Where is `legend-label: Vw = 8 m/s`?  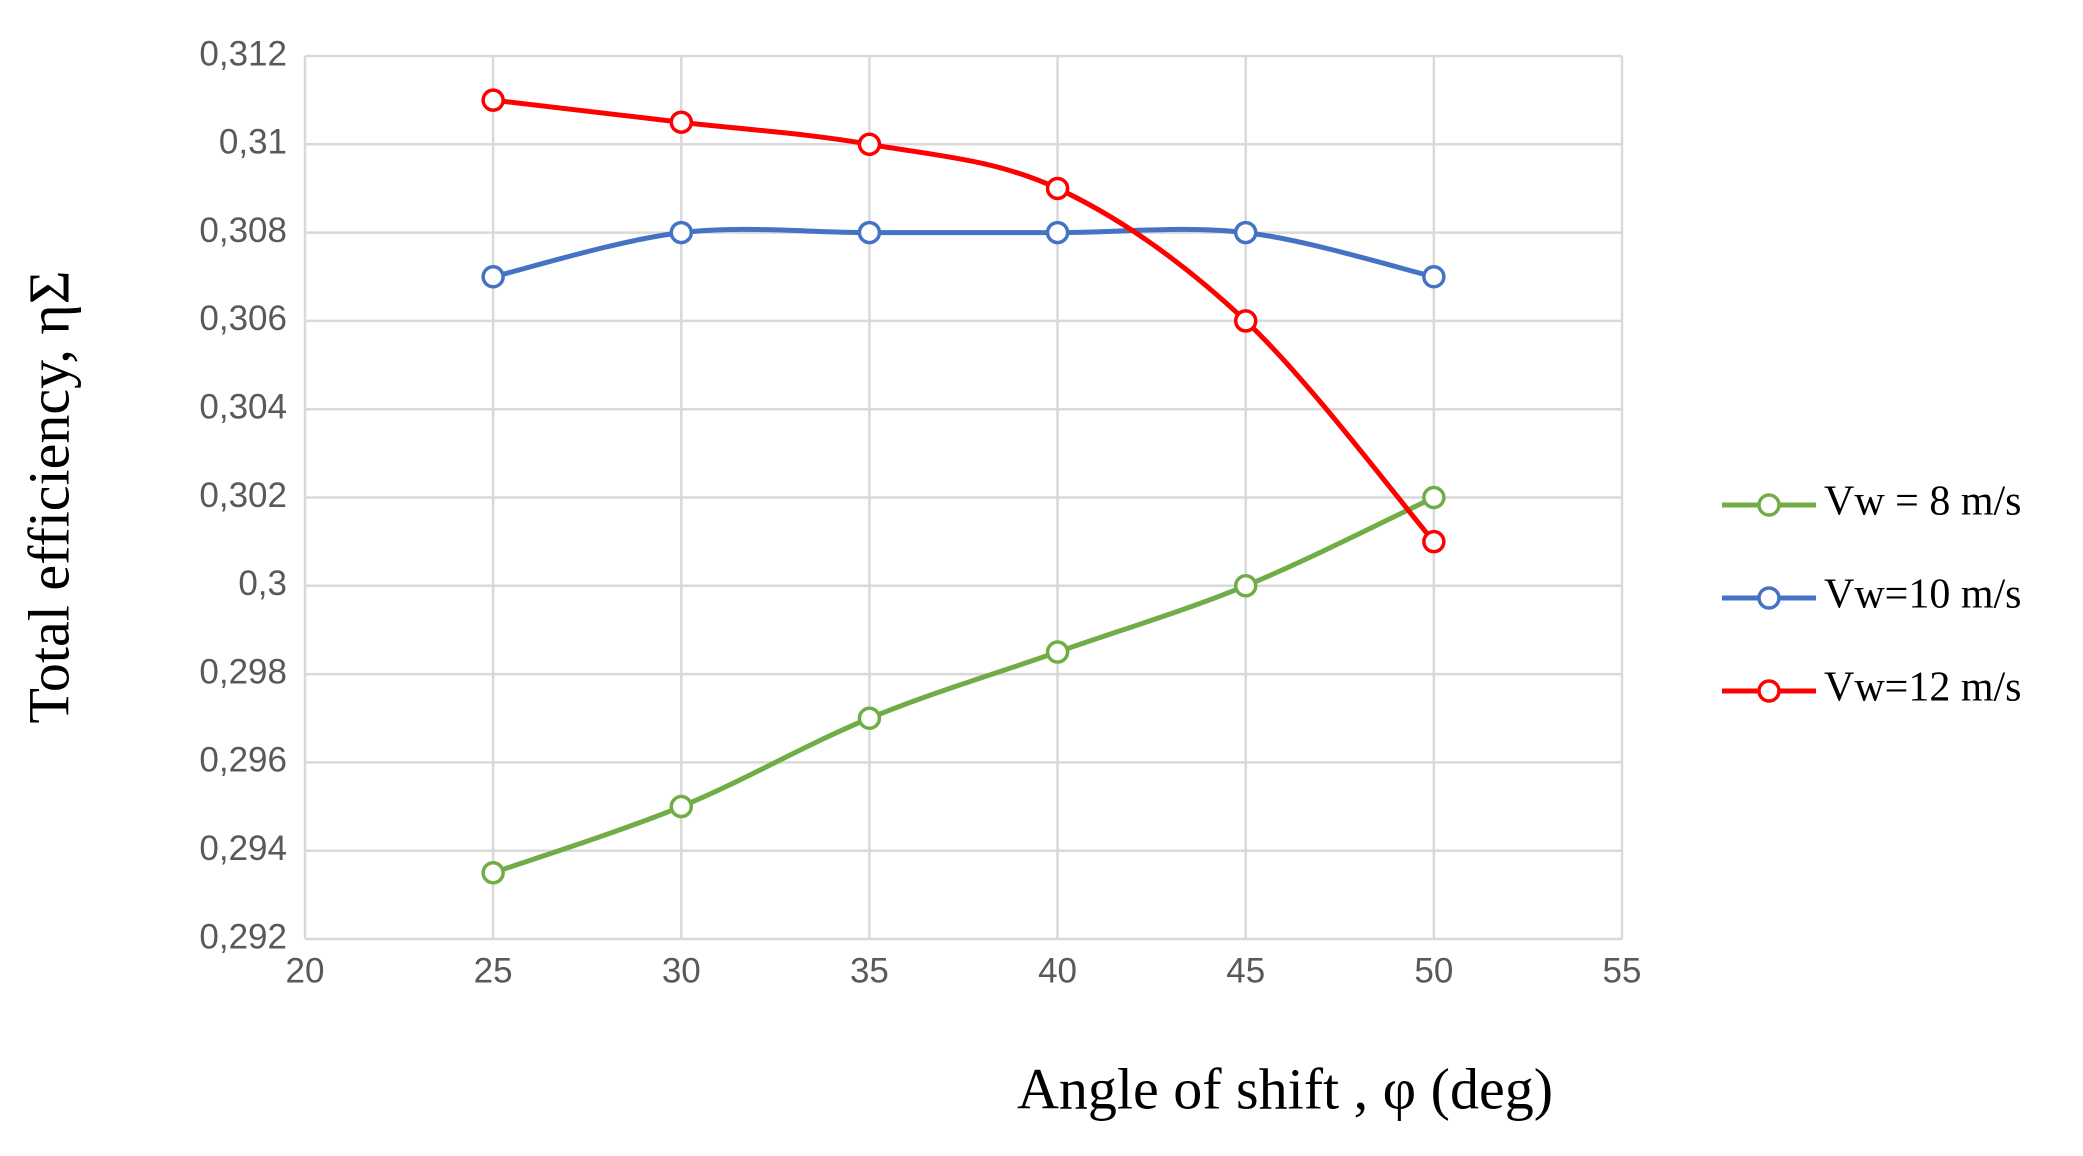
legend-label: Vw = 8 m/s is located at coordinates (1923, 502).